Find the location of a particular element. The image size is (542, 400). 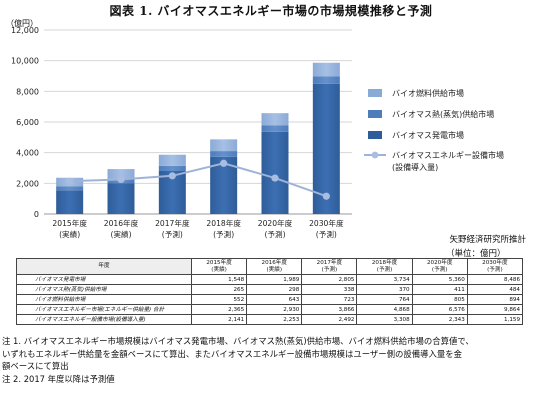

table-cell: 6,576 is located at coordinates (439, 309).